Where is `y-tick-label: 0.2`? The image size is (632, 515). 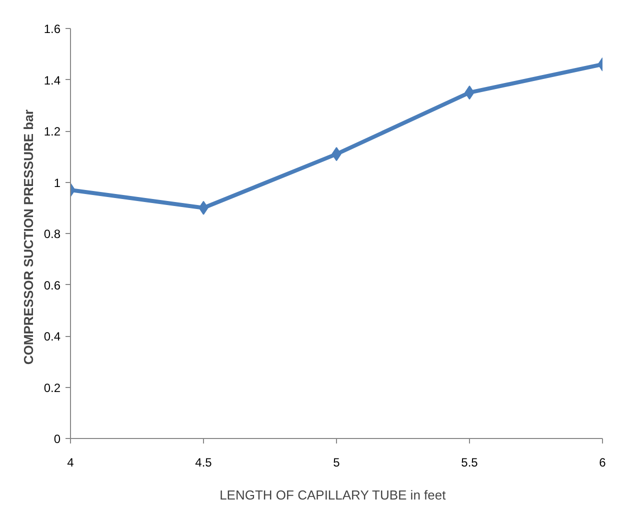 y-tick-label: 0.2 is located at coordinates (52, 387).